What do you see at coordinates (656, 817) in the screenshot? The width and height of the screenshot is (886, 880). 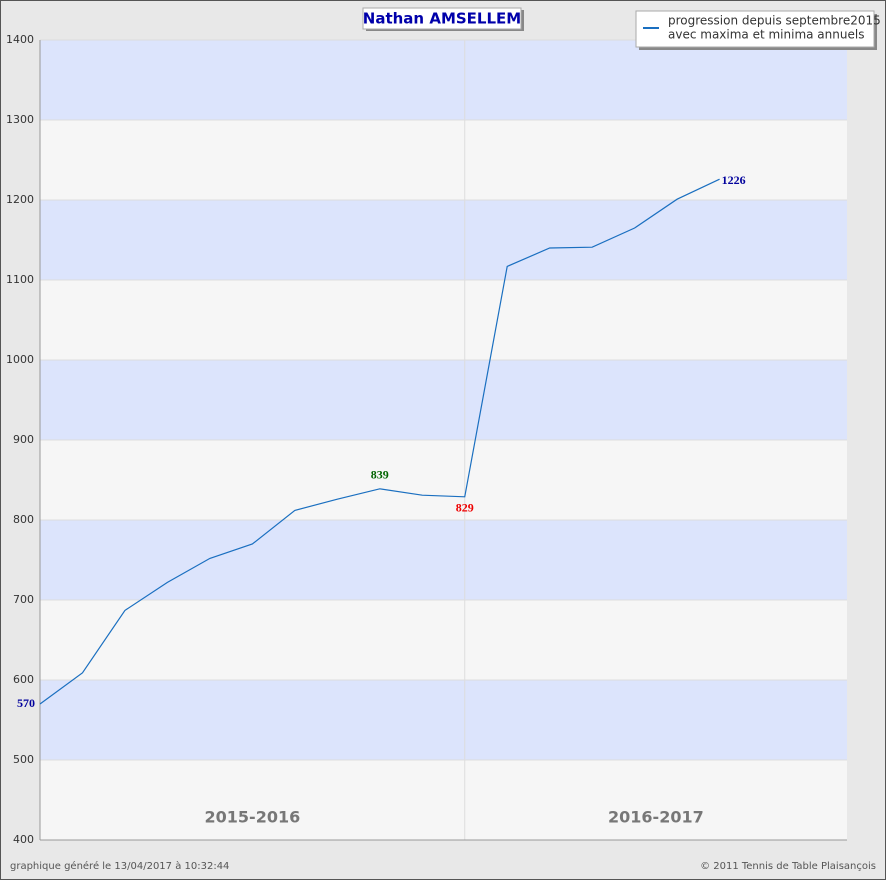 I see `season-label: 2016-2017` at bounding box center [656, 817].